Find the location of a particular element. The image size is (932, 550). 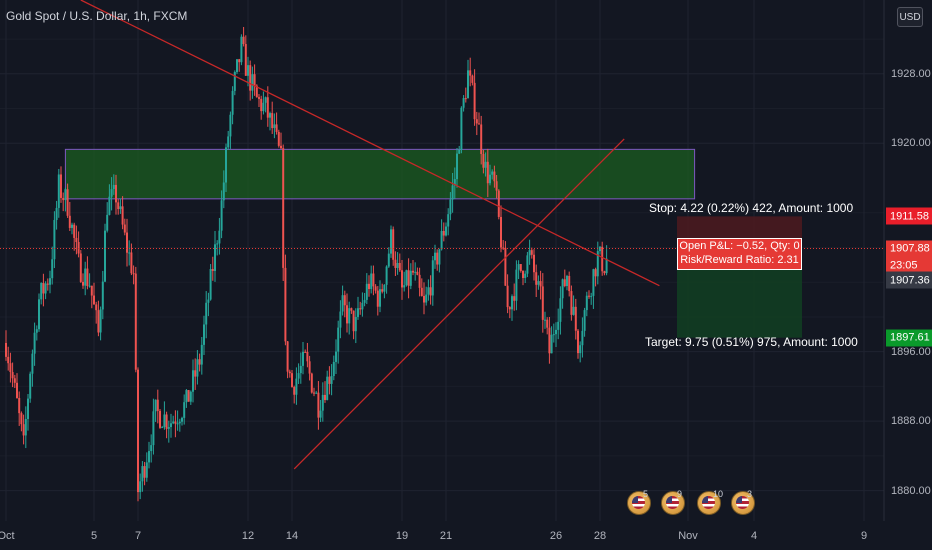

resistance-zone is located at coordinates (380, 174).